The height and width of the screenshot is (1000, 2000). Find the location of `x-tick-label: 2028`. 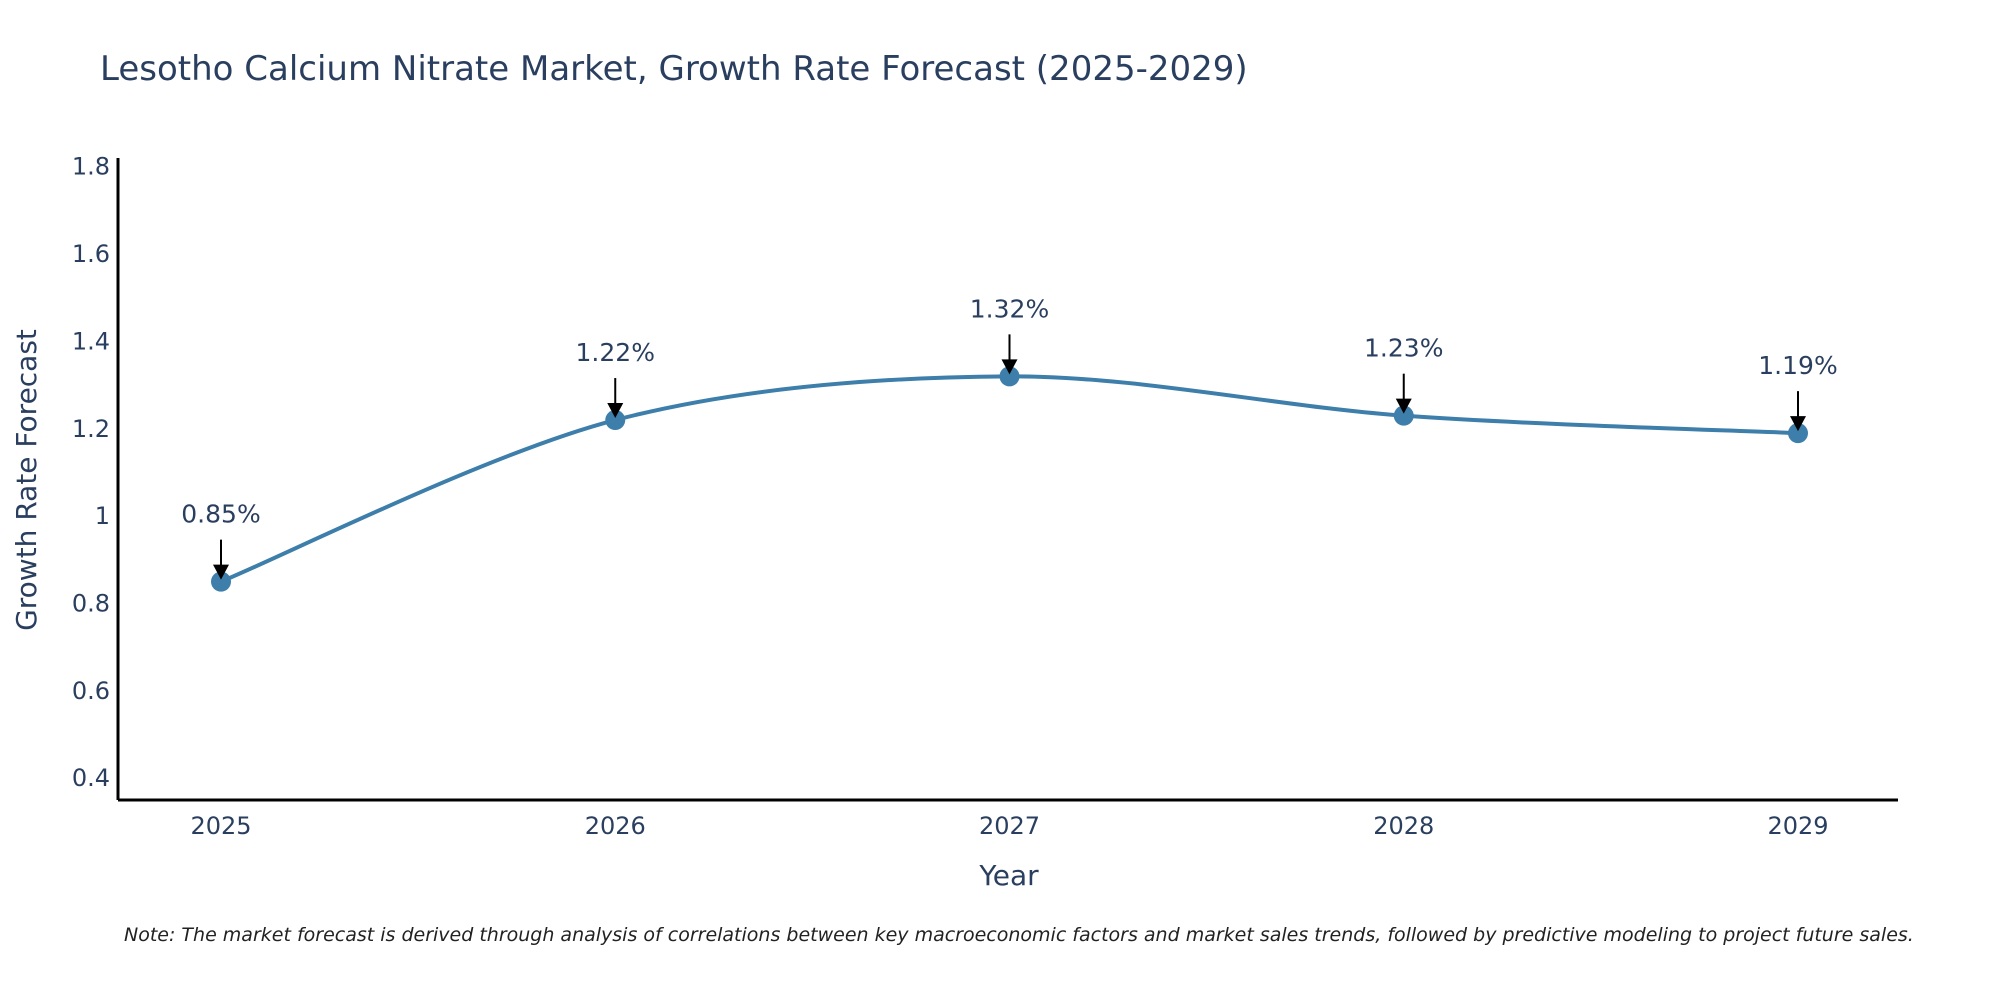

x-tick-label: 2028 is located at coordinates (1403, 826).